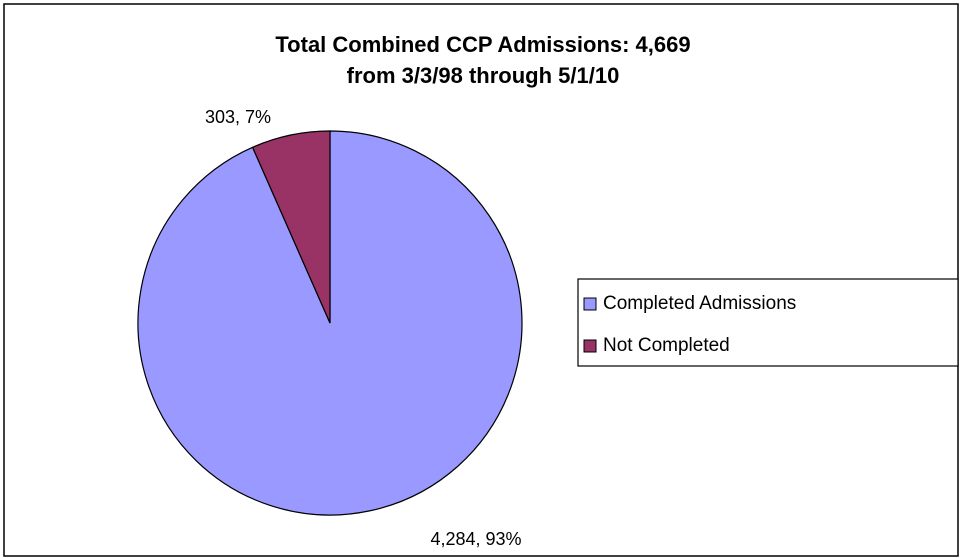  I want to click on legend-label: Completed Admissions, so click(699, 303).